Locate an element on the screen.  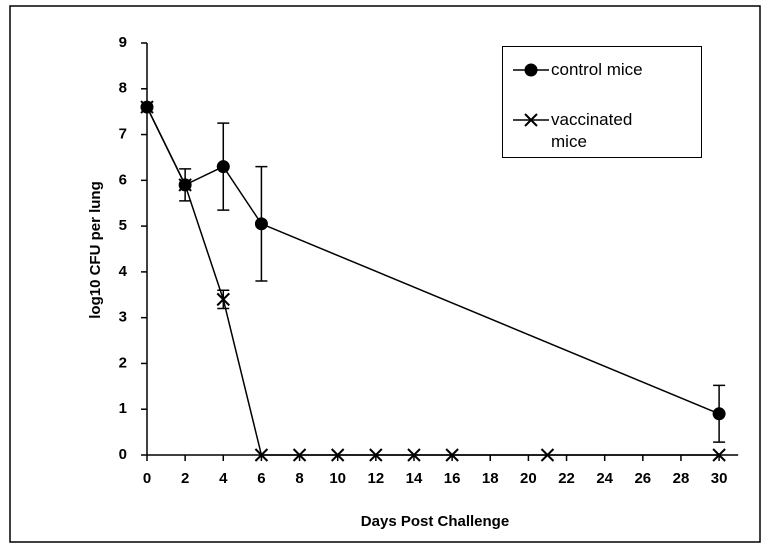
y-tick-label: 3 is located at coordinates (123, 317).